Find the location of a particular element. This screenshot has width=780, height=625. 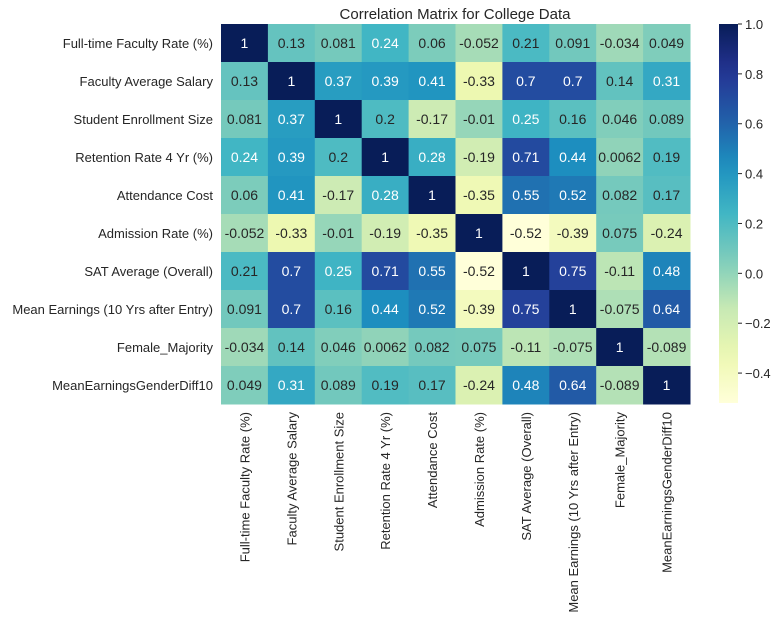

cell-value-label: -0.52 is located at coordinates (479, 271).